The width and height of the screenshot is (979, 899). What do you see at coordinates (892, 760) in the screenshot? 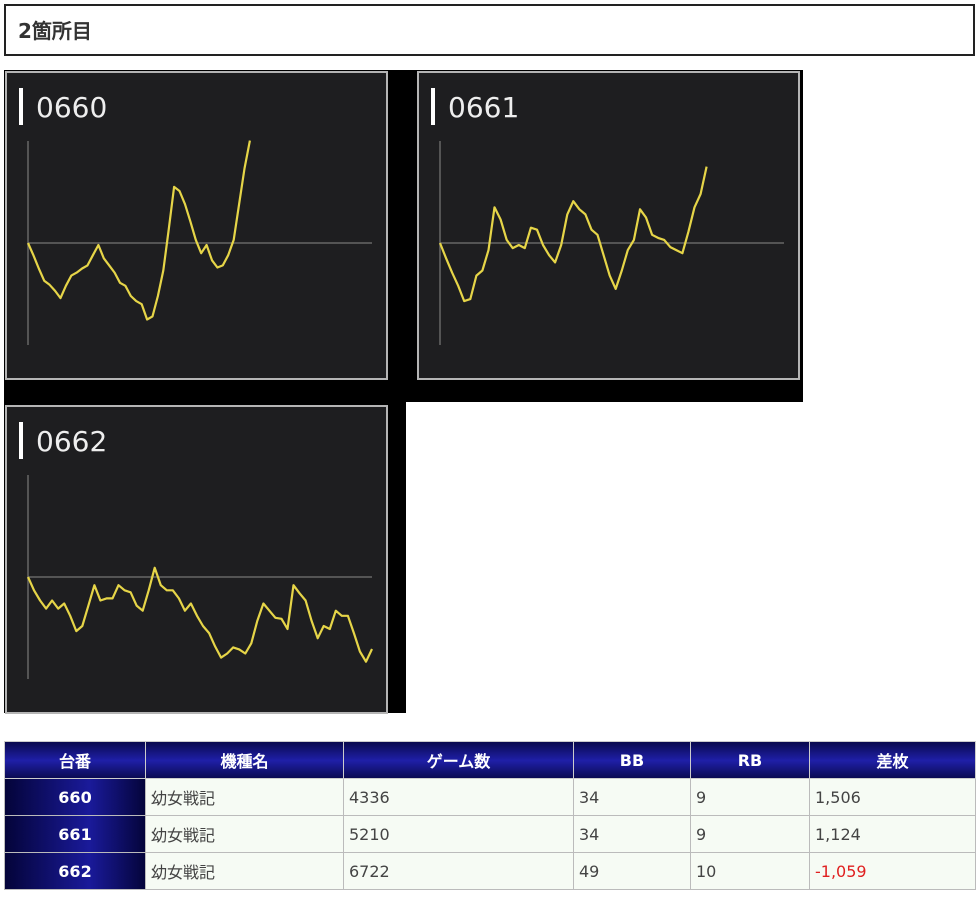
I see `column-header: 差枚` at bounding box center [892, 760].